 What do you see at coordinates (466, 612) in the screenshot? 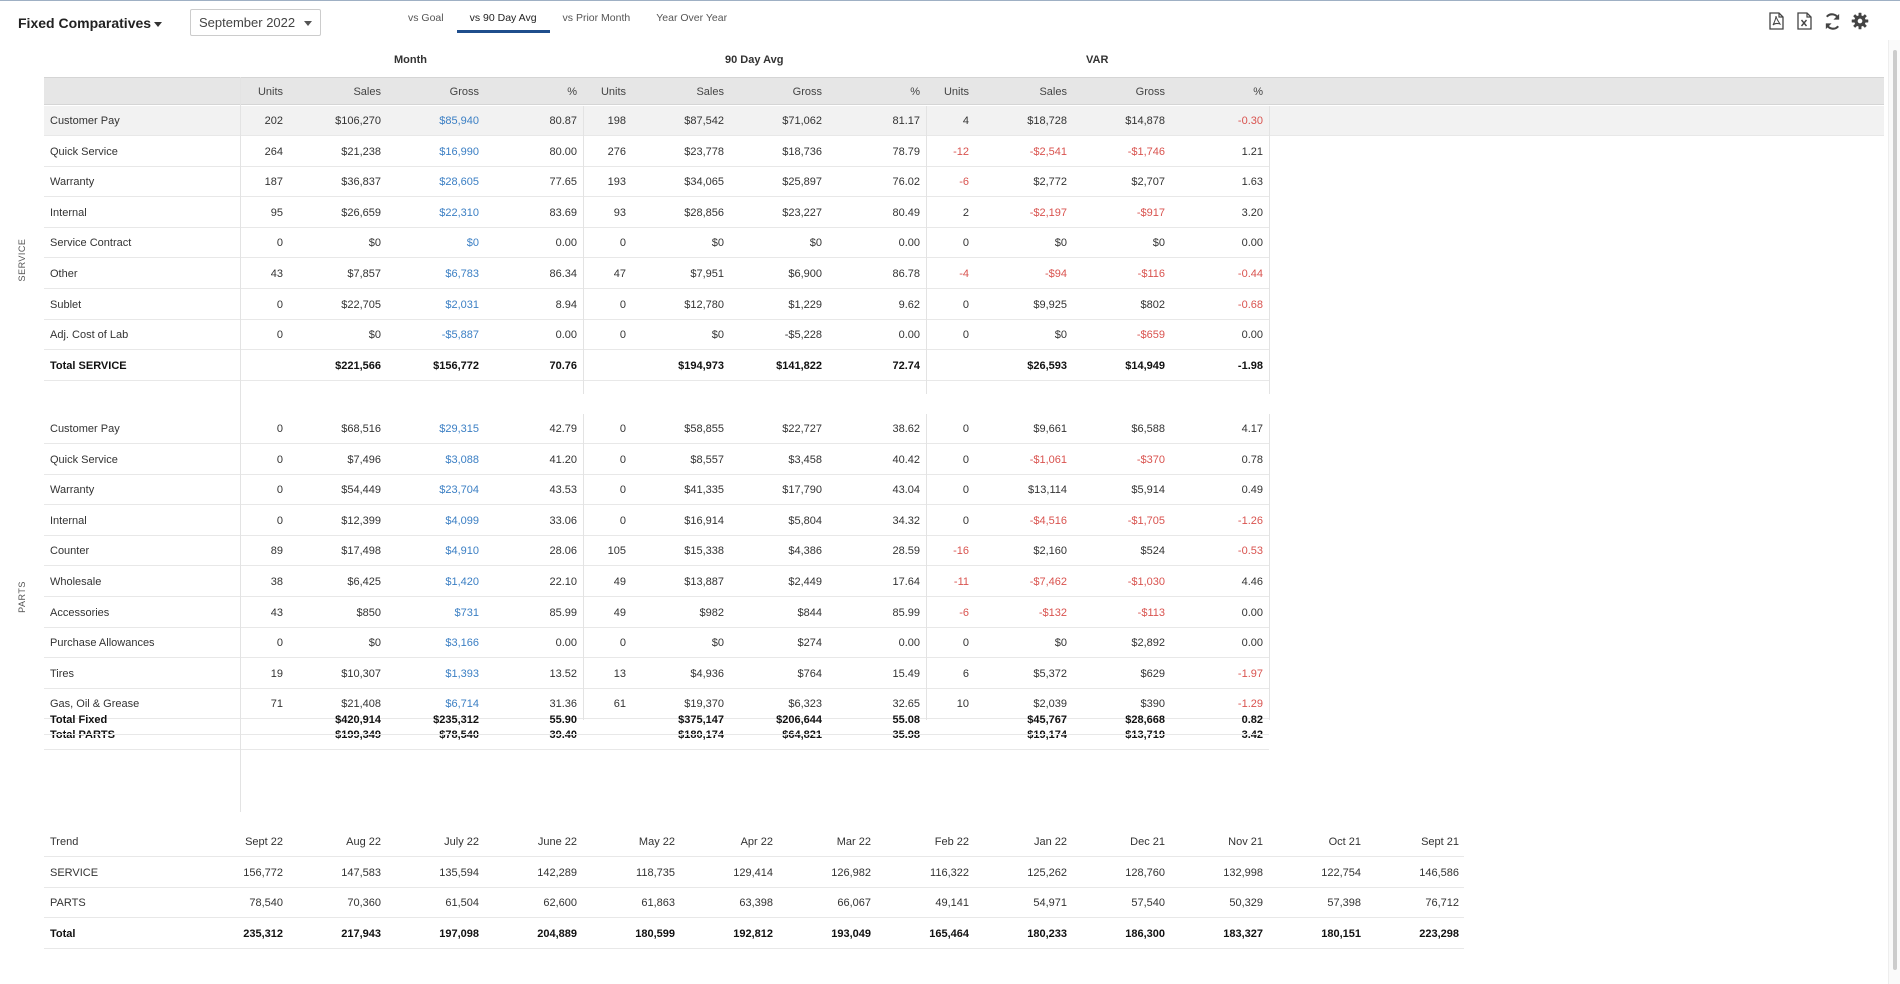
I see `cell-gross: $731` at bounding box center [466, 612].